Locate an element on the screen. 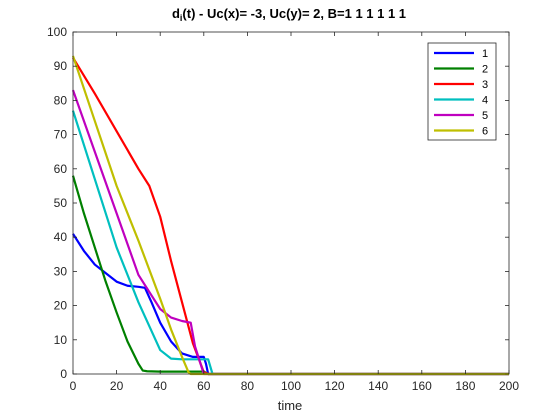 This screenshot has height=420, width=560. title-subscript: i is located at coordinates (181, 18).